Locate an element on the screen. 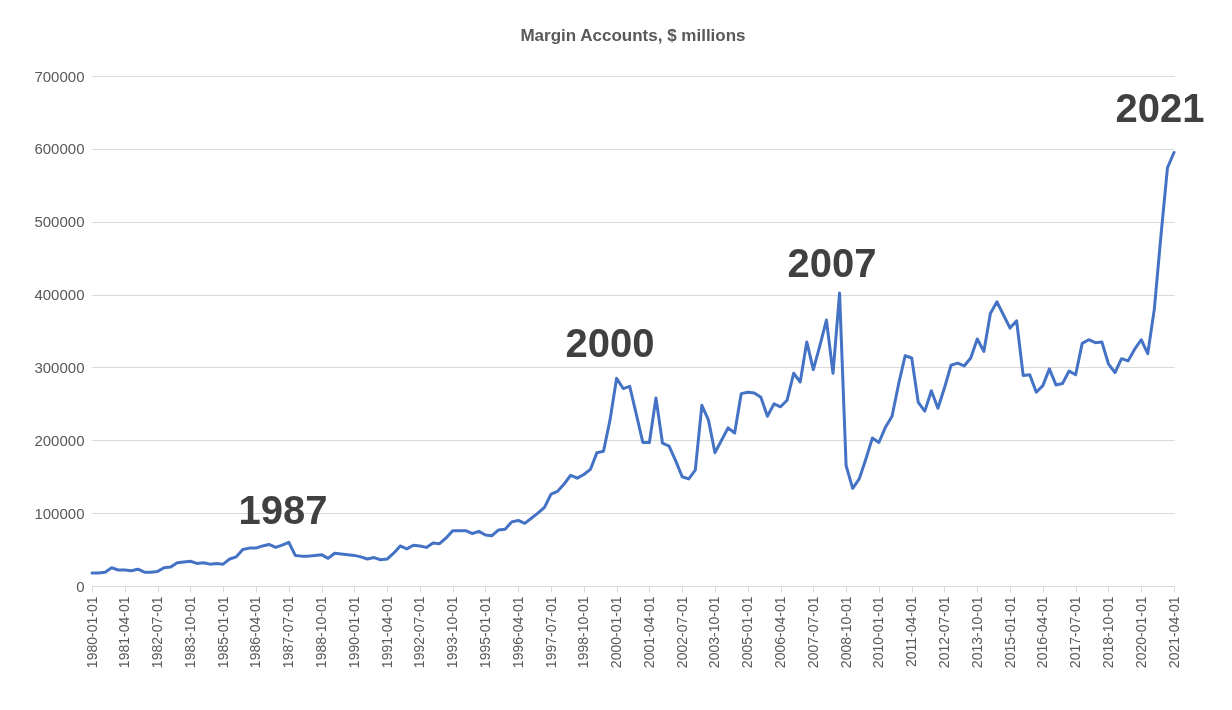 The width and height of the screenshot is (1232, 710). annotation: 2021 is located at coordinates (1160, 108).